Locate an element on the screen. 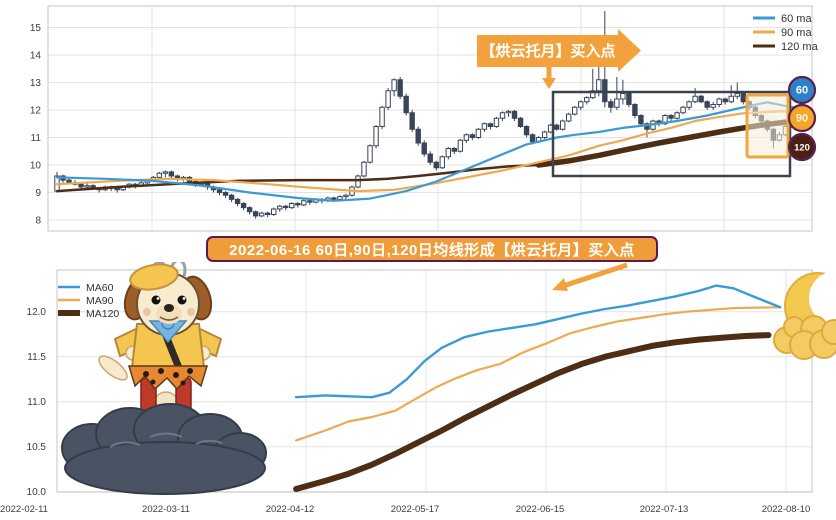  cloud-highlight is located at coordinates (166, 440).